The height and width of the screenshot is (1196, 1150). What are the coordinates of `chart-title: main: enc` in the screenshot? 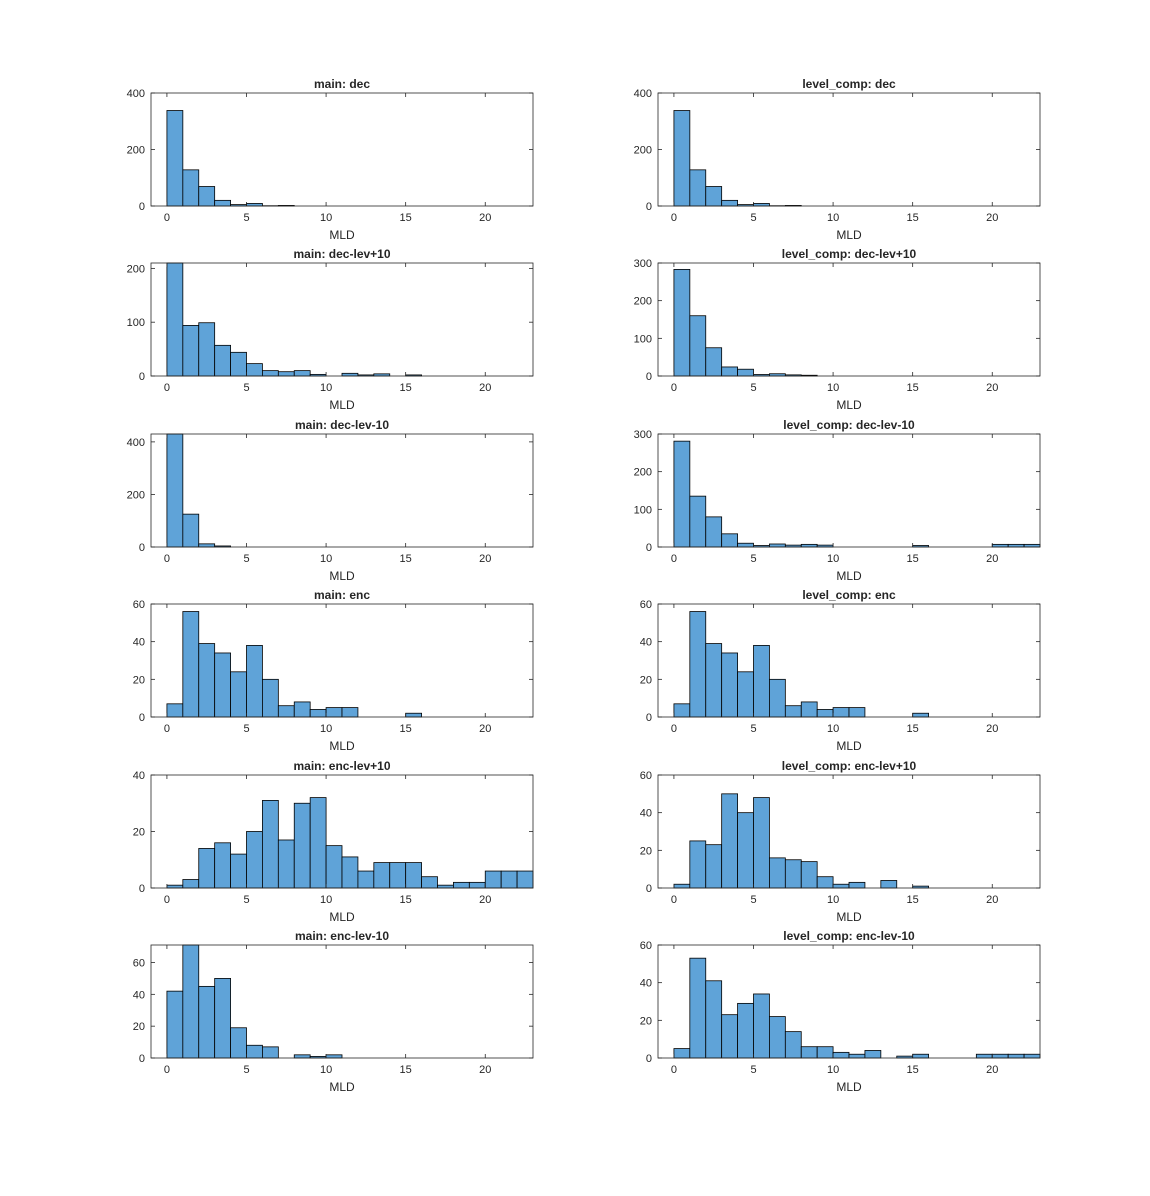 It's located at (342, 595).